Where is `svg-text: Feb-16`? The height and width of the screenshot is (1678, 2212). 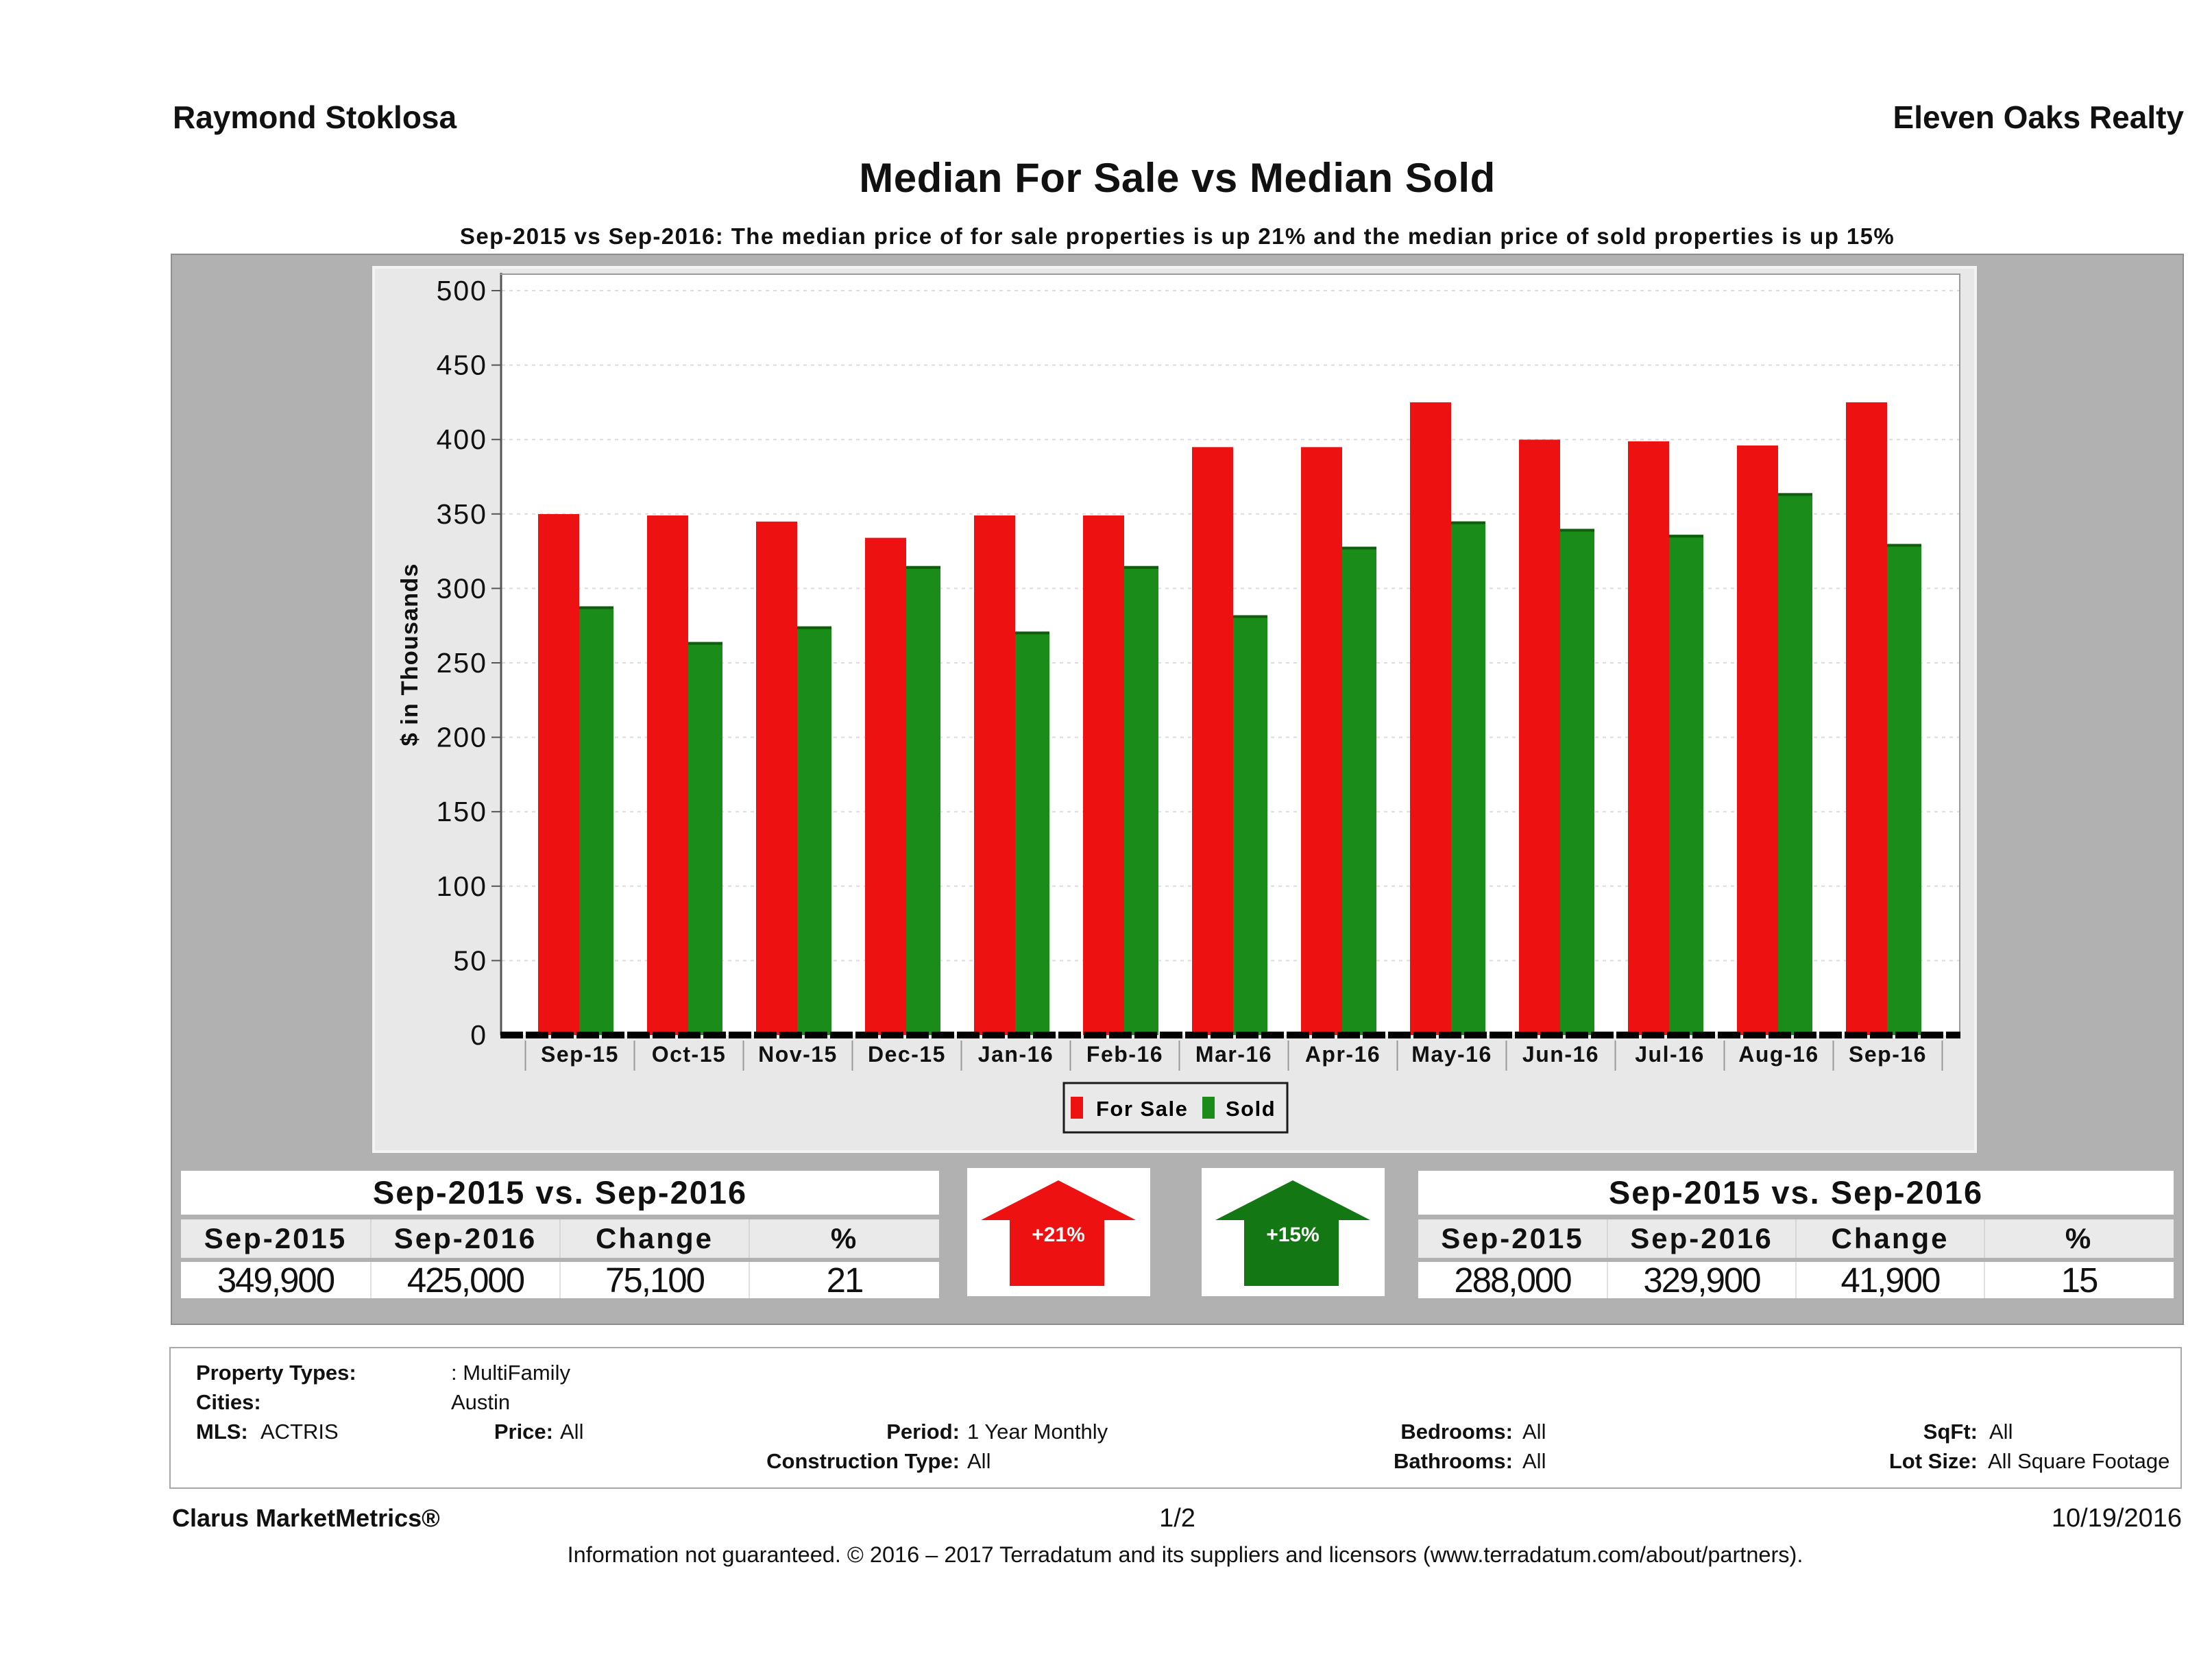 svg-text: Feb-16 is located at coordinates (1124, 1054).